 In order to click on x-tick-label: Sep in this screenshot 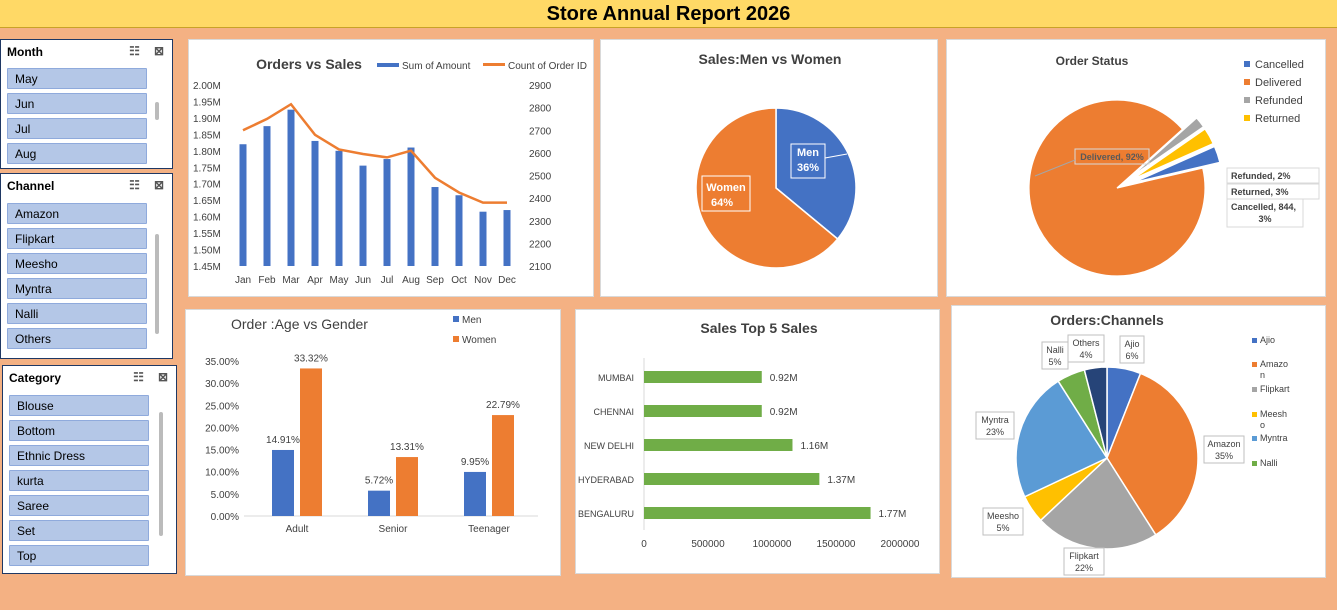, I will do `click(435, 280)`.